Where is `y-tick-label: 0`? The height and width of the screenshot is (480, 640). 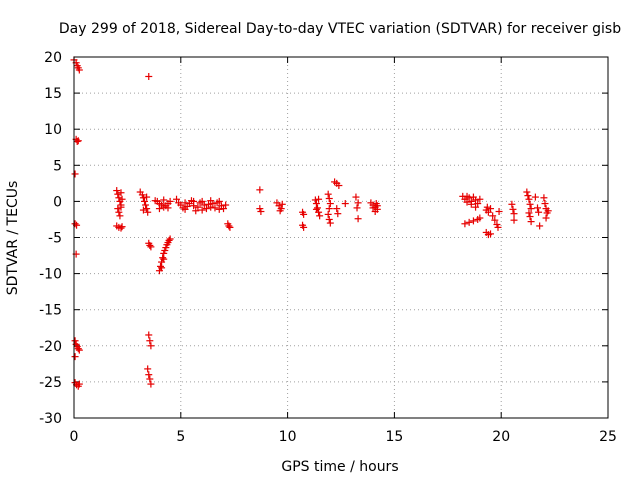 y-tick-label: 0 is located at coordinates (57, 202).